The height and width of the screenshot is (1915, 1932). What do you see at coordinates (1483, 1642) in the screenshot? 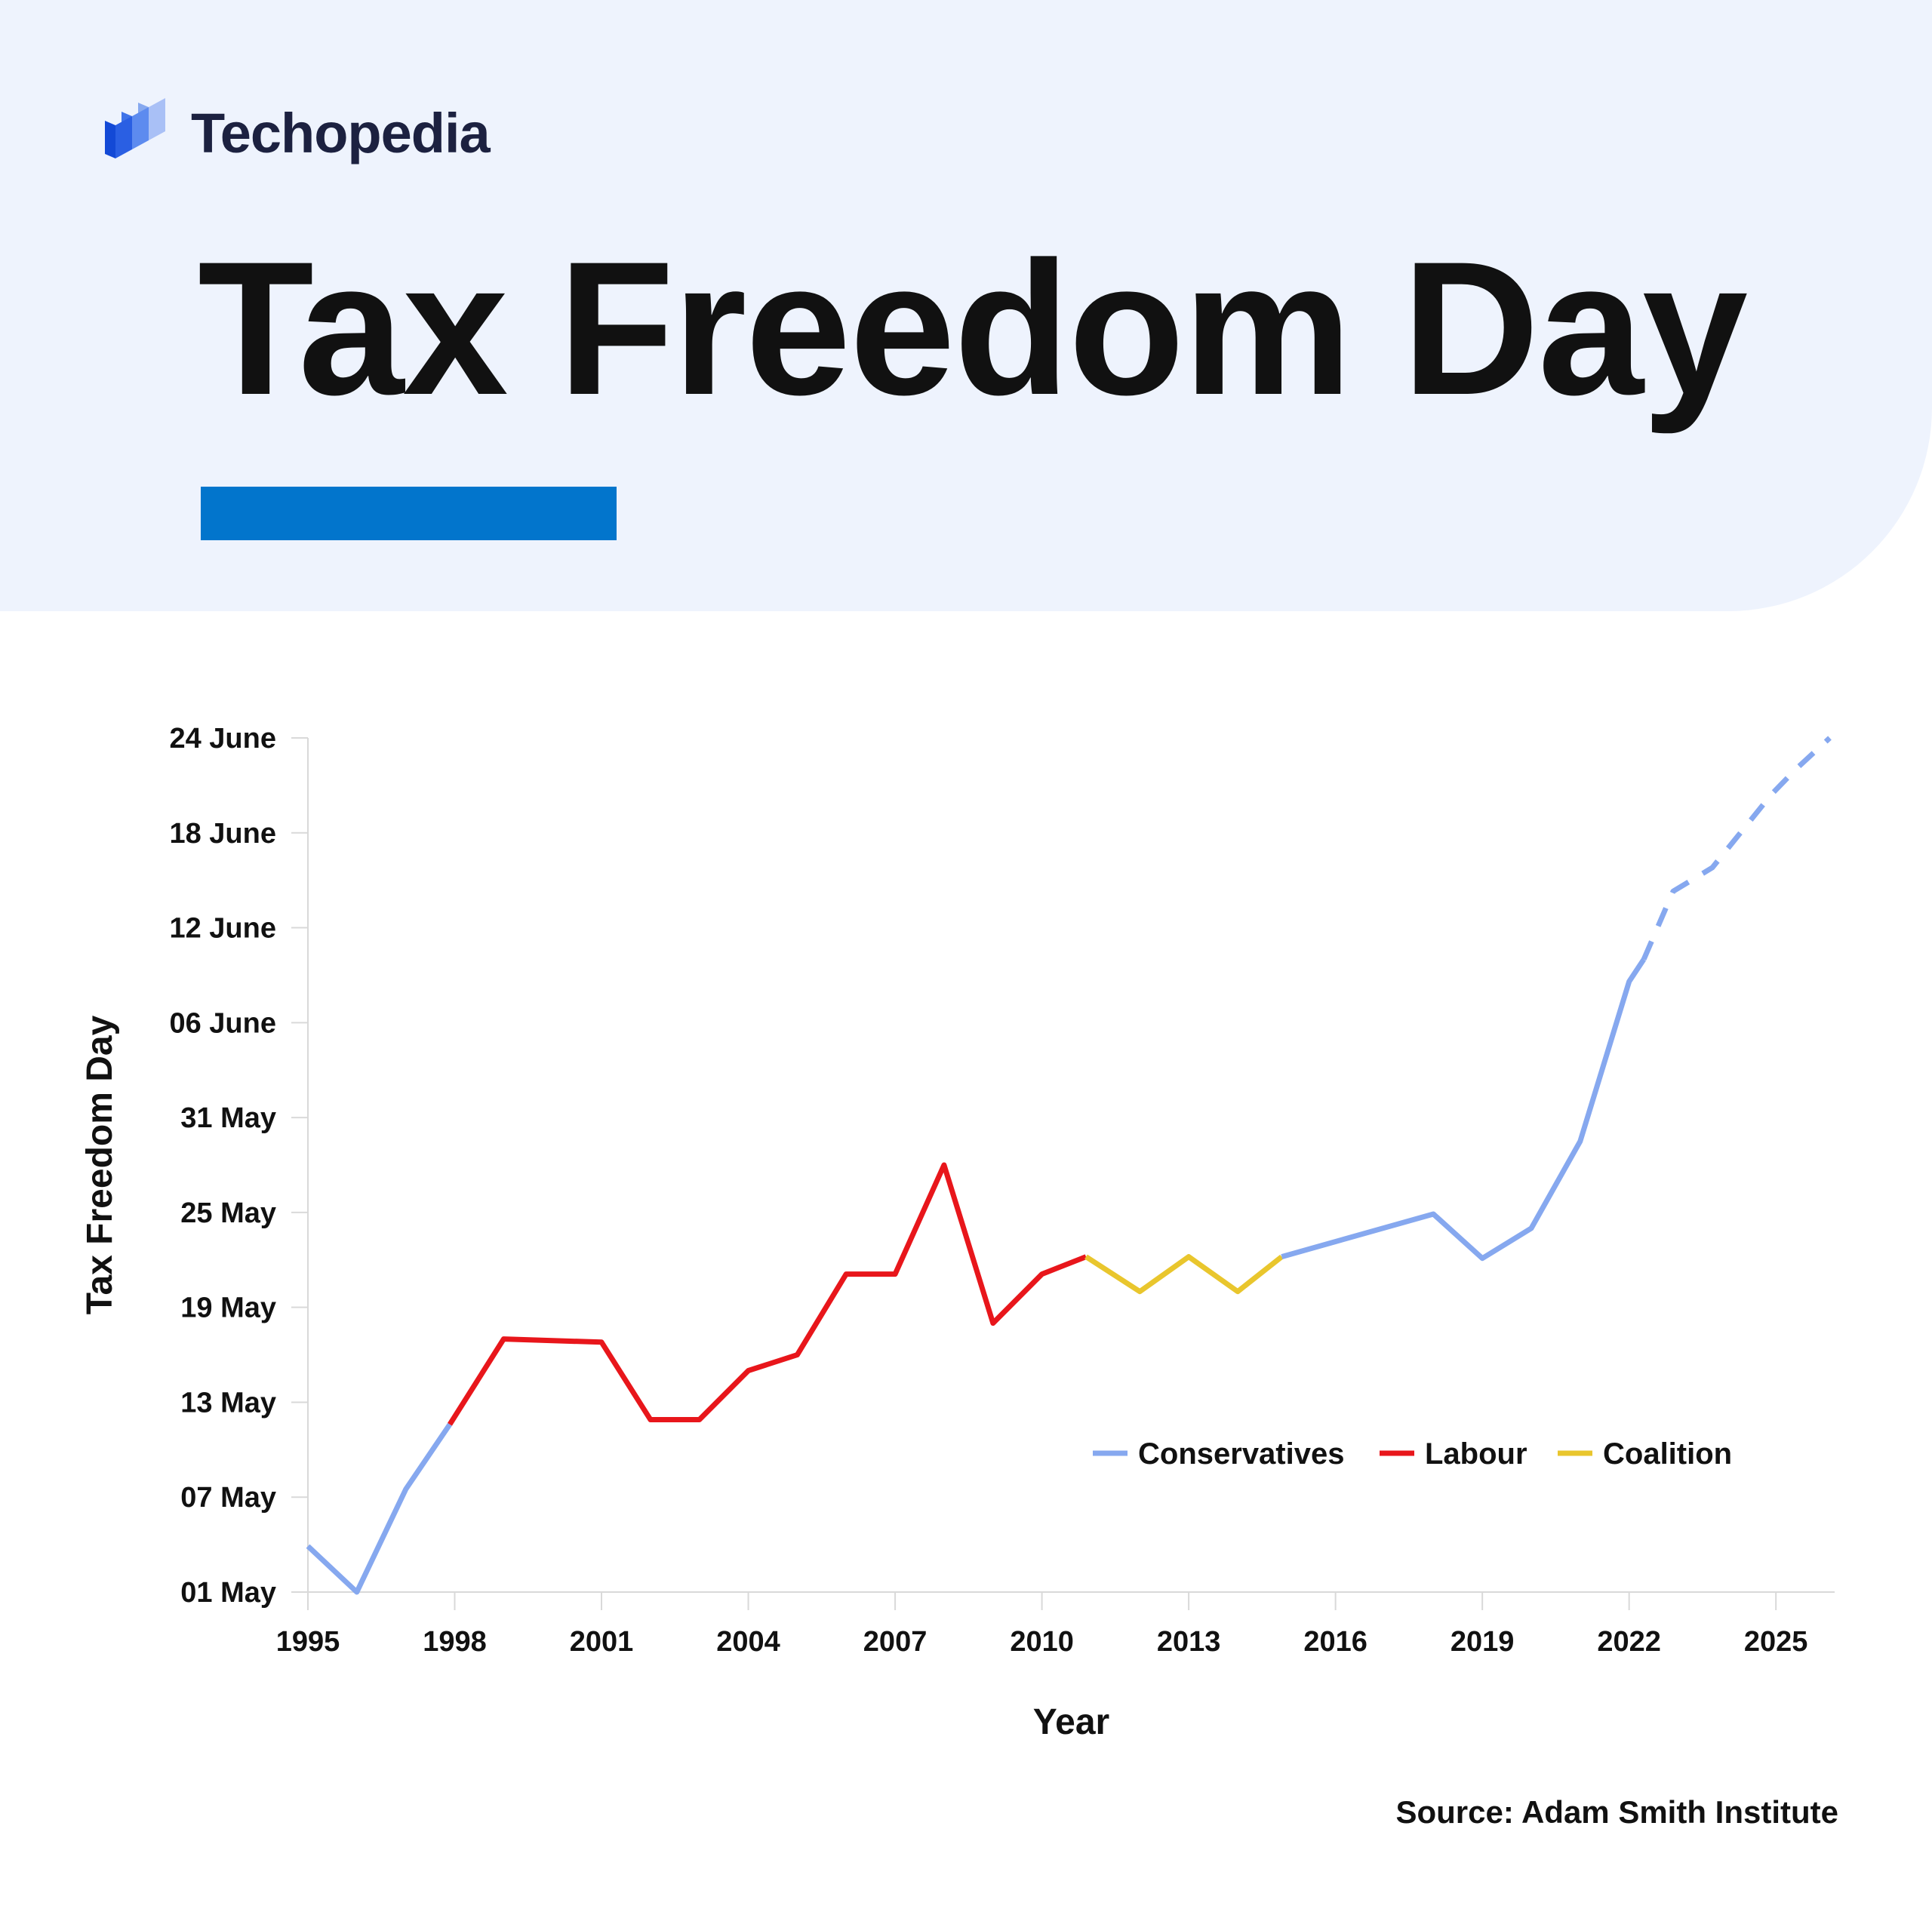
I see `x-tick-label: 2019` at bounding box center [1483, 1642].